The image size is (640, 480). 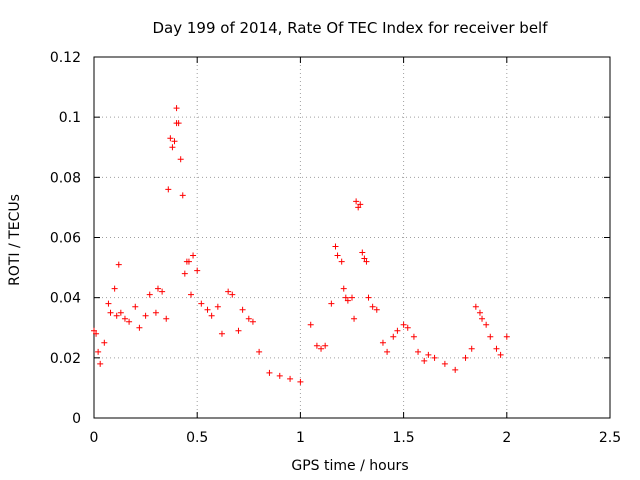 I want to click on x-tick-label: 0.5, so click(x=197, y=438).